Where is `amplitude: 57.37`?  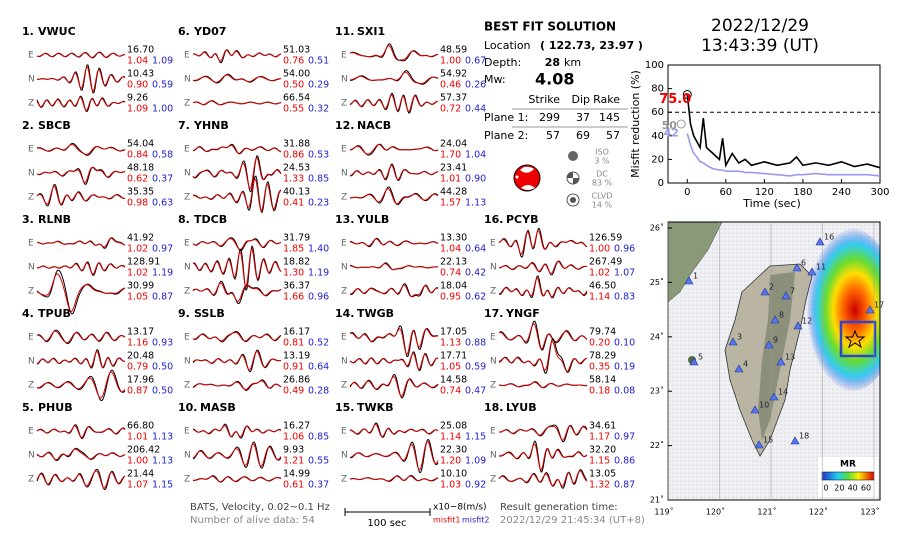
amplitude: 57.37 is located at coordinates (453, 98).